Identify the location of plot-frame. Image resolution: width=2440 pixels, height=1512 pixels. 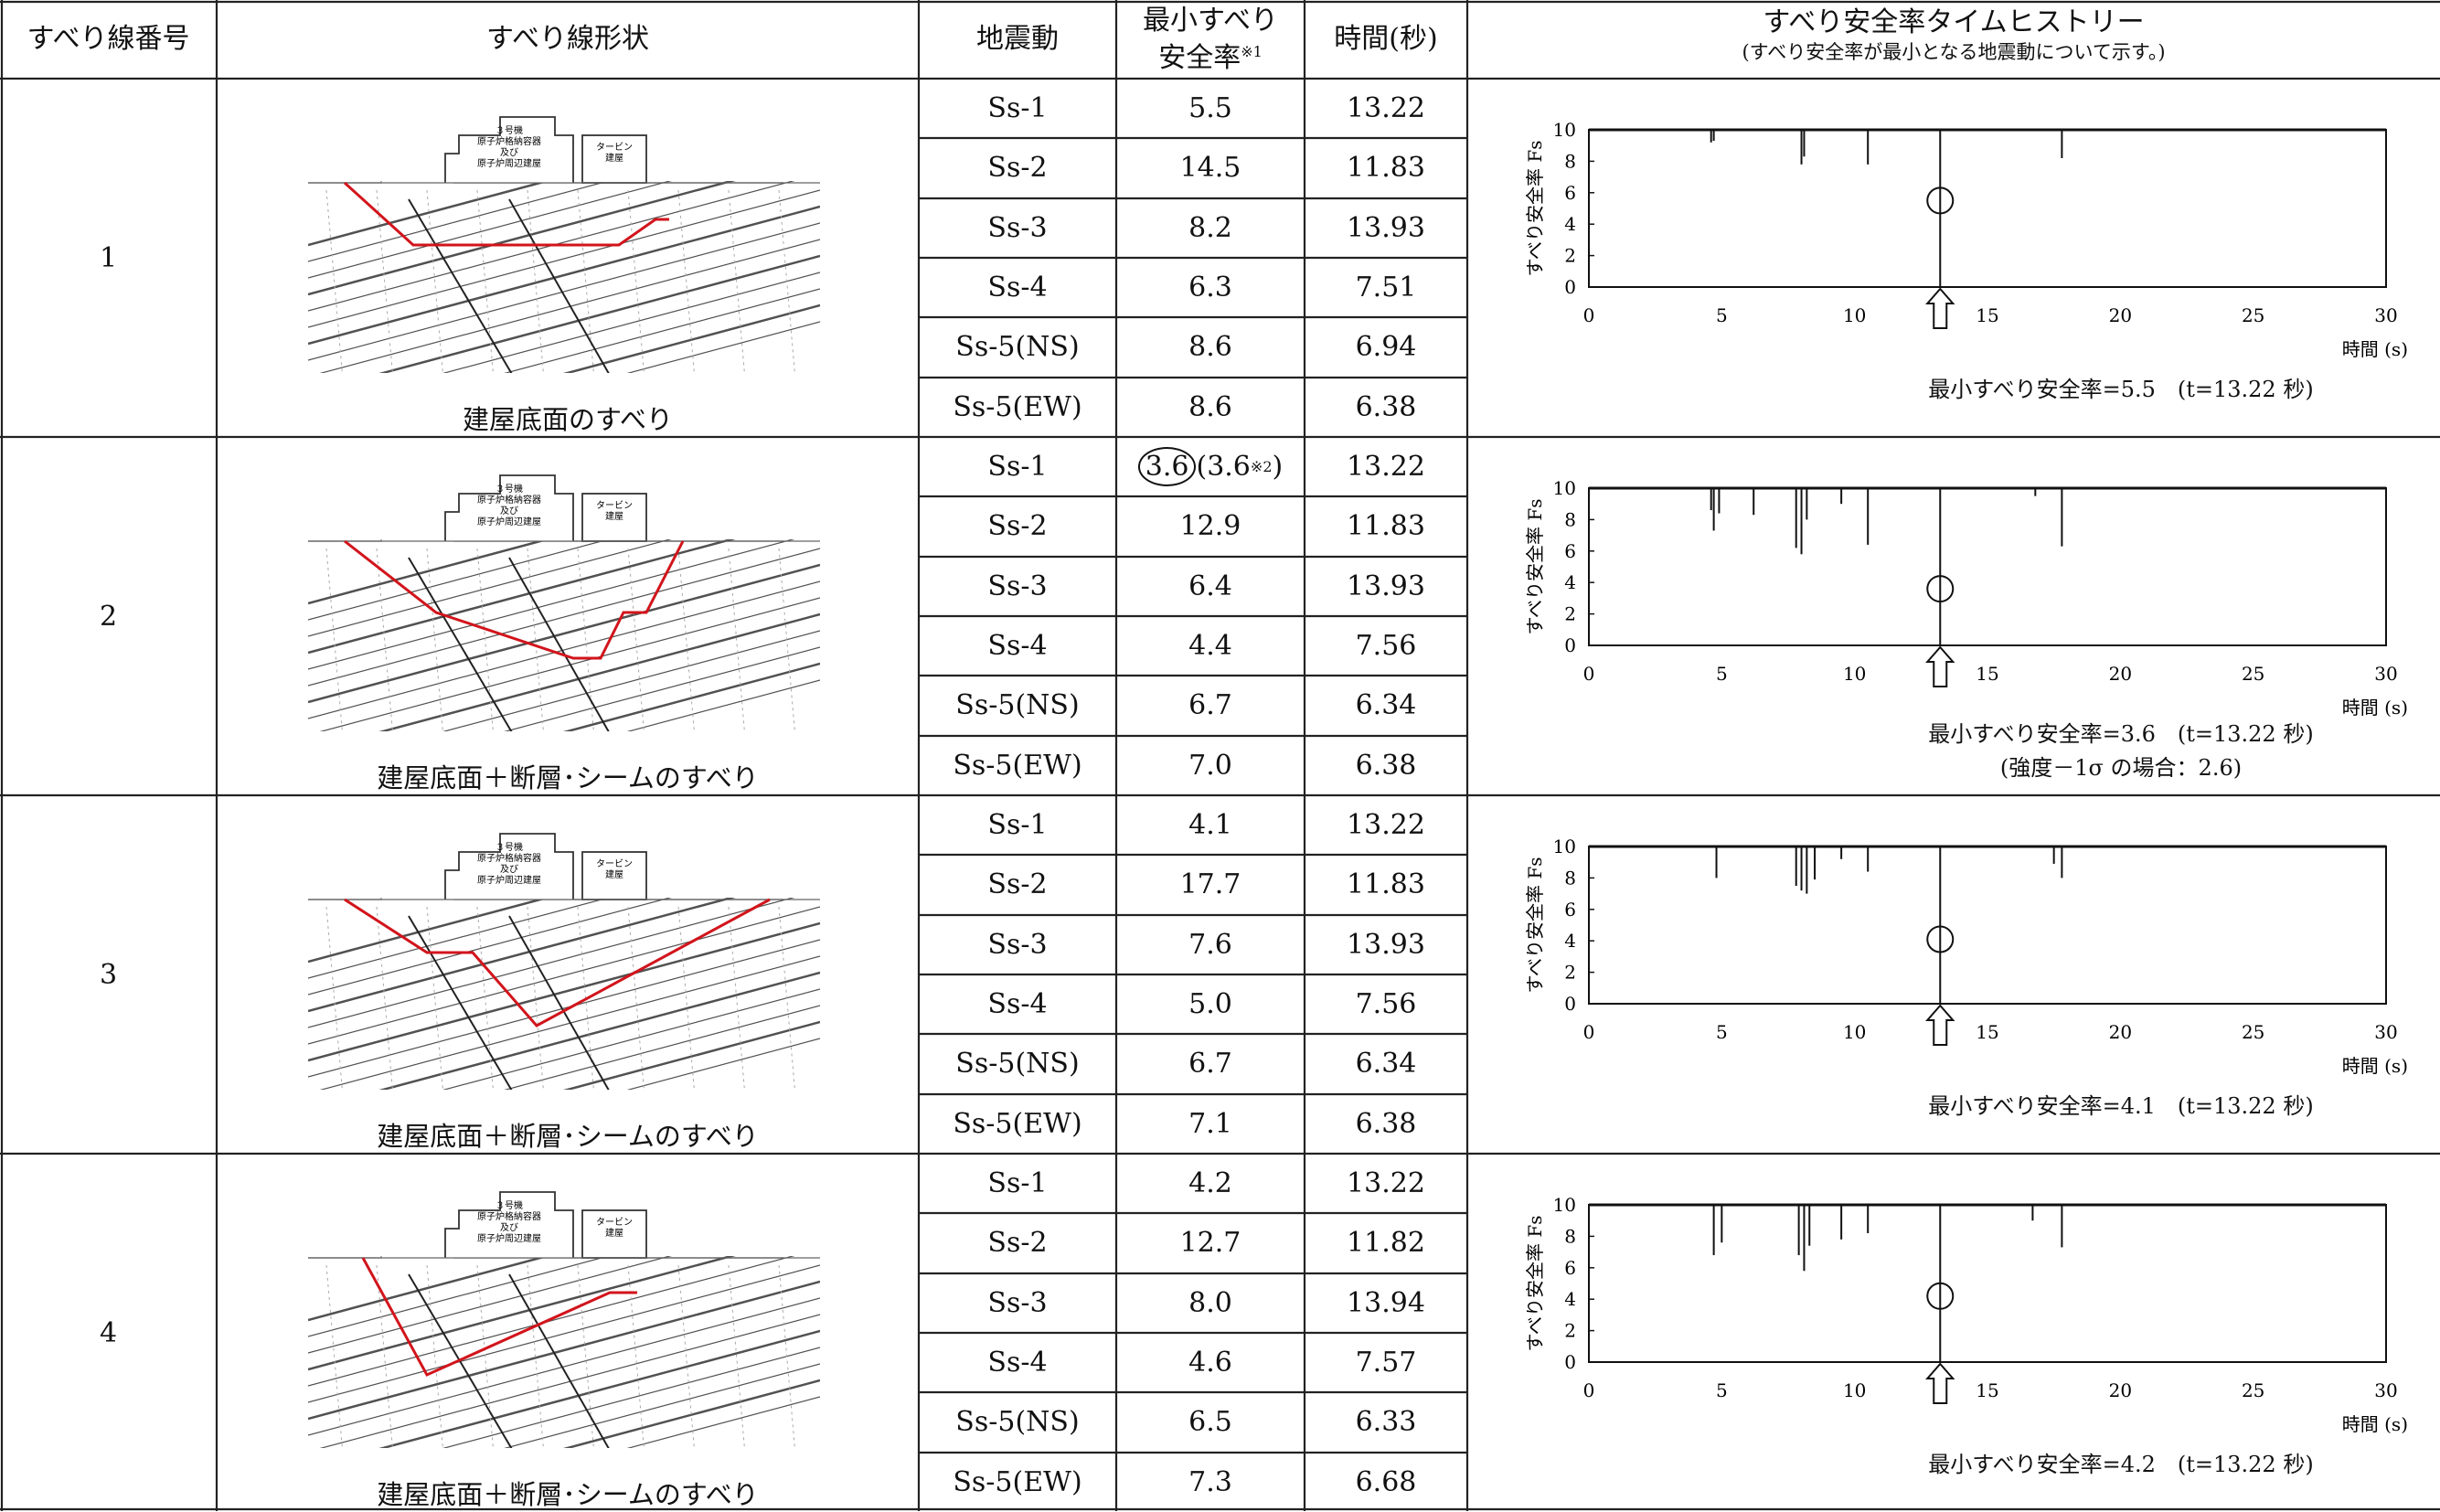
(1987, 566).